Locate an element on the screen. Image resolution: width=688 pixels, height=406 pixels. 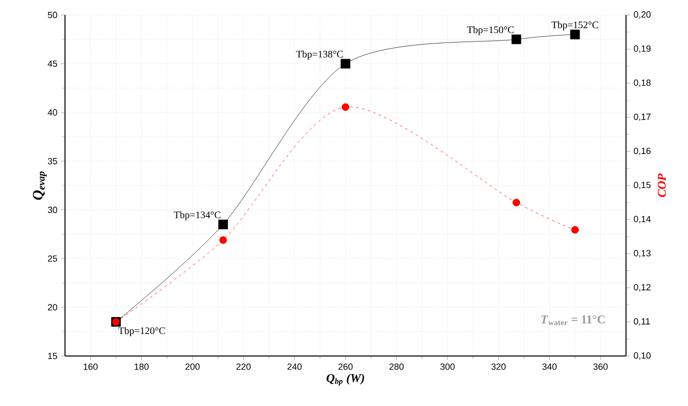
y2-tick-label: 0,13 is located at coordinates (642, 254).